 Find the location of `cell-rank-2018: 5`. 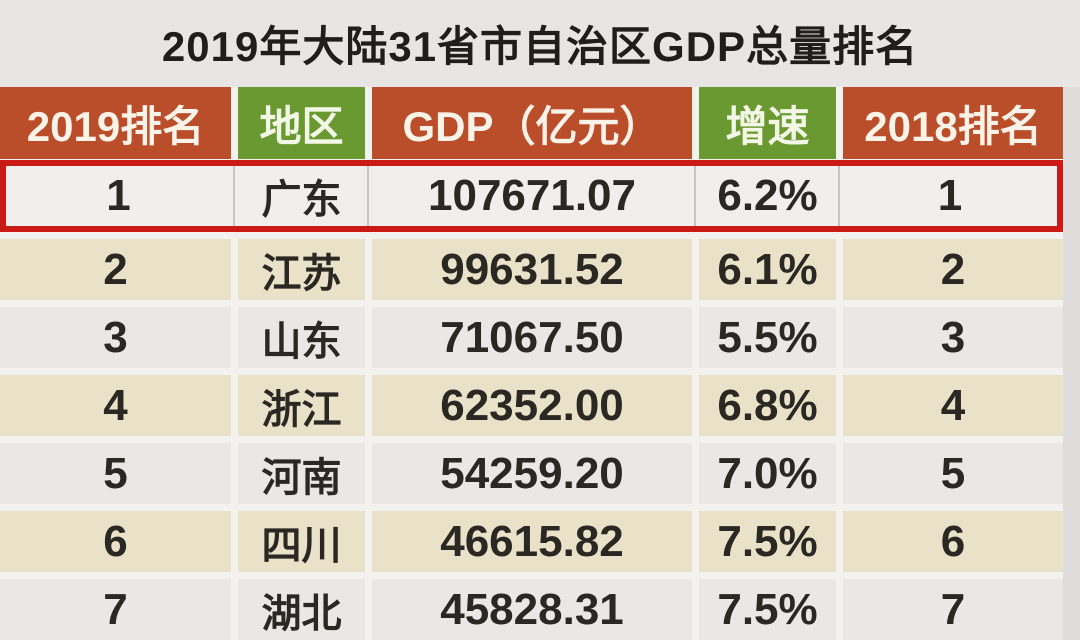

cell-rank-2018: 5 is located at coordinates (953, 473).